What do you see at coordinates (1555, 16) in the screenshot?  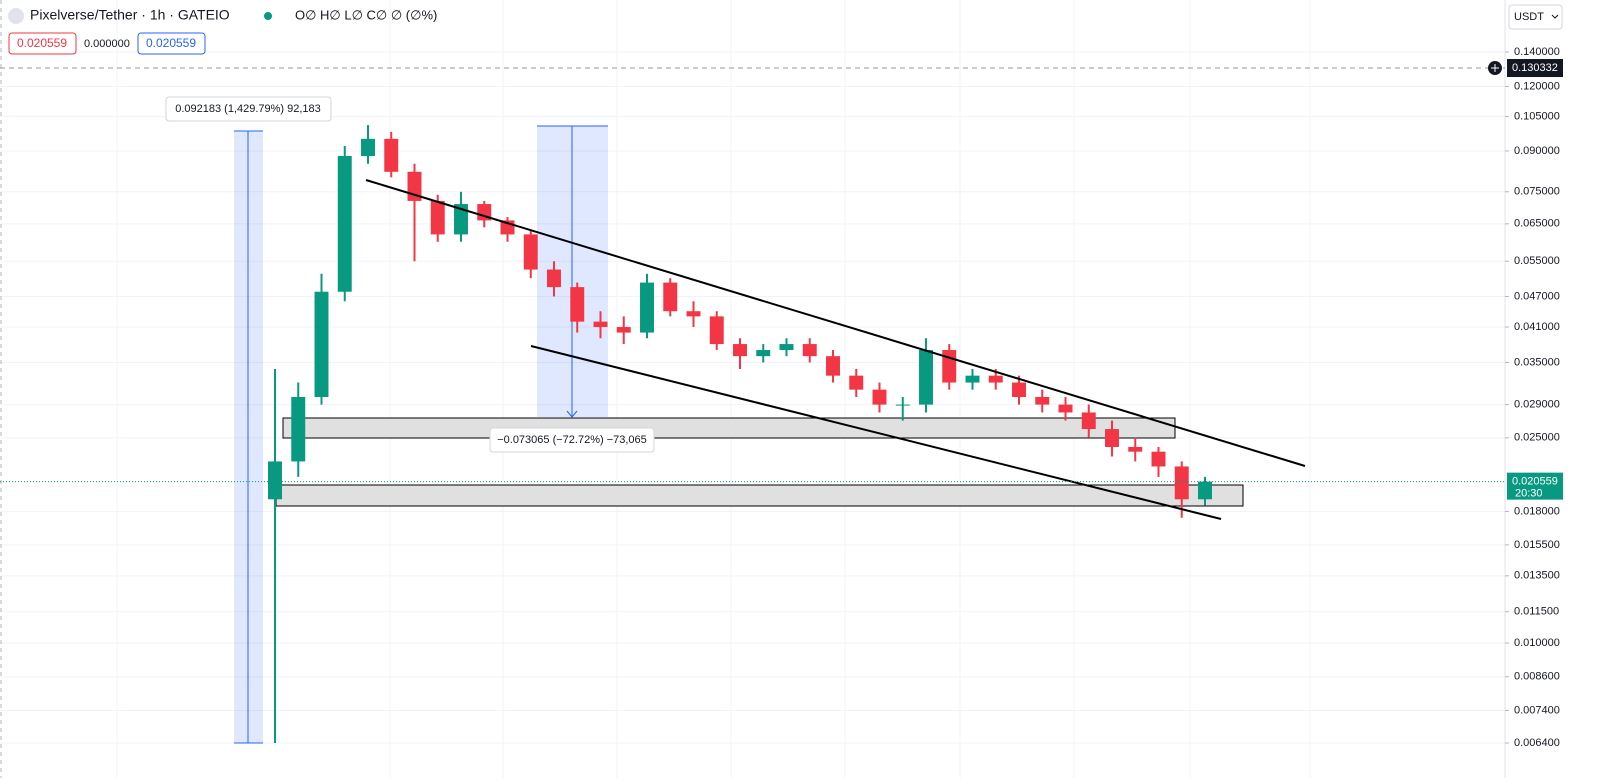 I see `chevron` at bounding box center [1555, 16].